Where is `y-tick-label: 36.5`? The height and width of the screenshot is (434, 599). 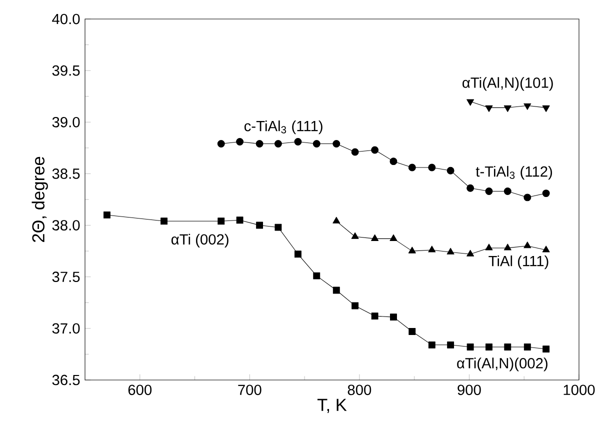 y-tick-label: 36.5 is located at coordinates (66, 380).